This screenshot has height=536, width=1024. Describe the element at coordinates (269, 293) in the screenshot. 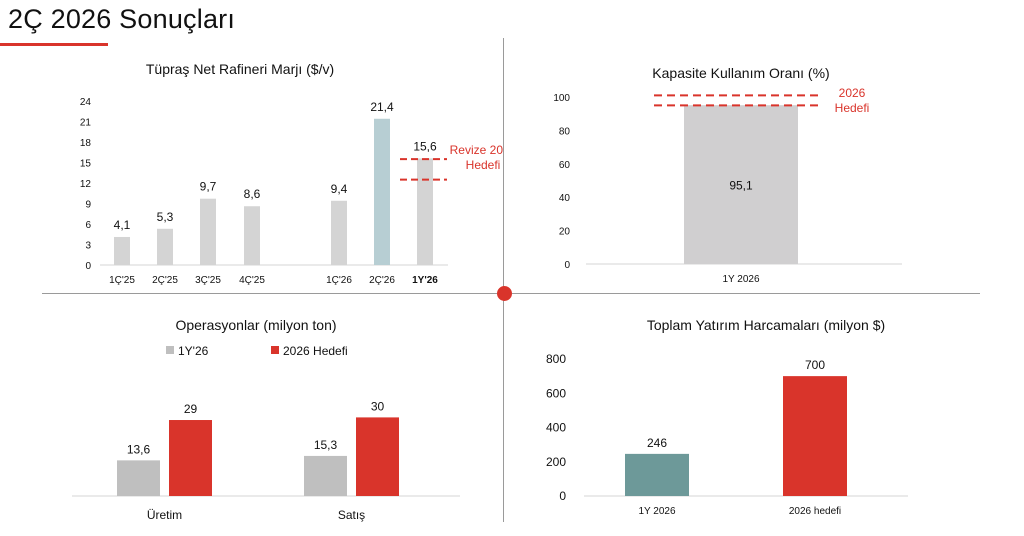

I see `horizontal-divider-left` at that location.